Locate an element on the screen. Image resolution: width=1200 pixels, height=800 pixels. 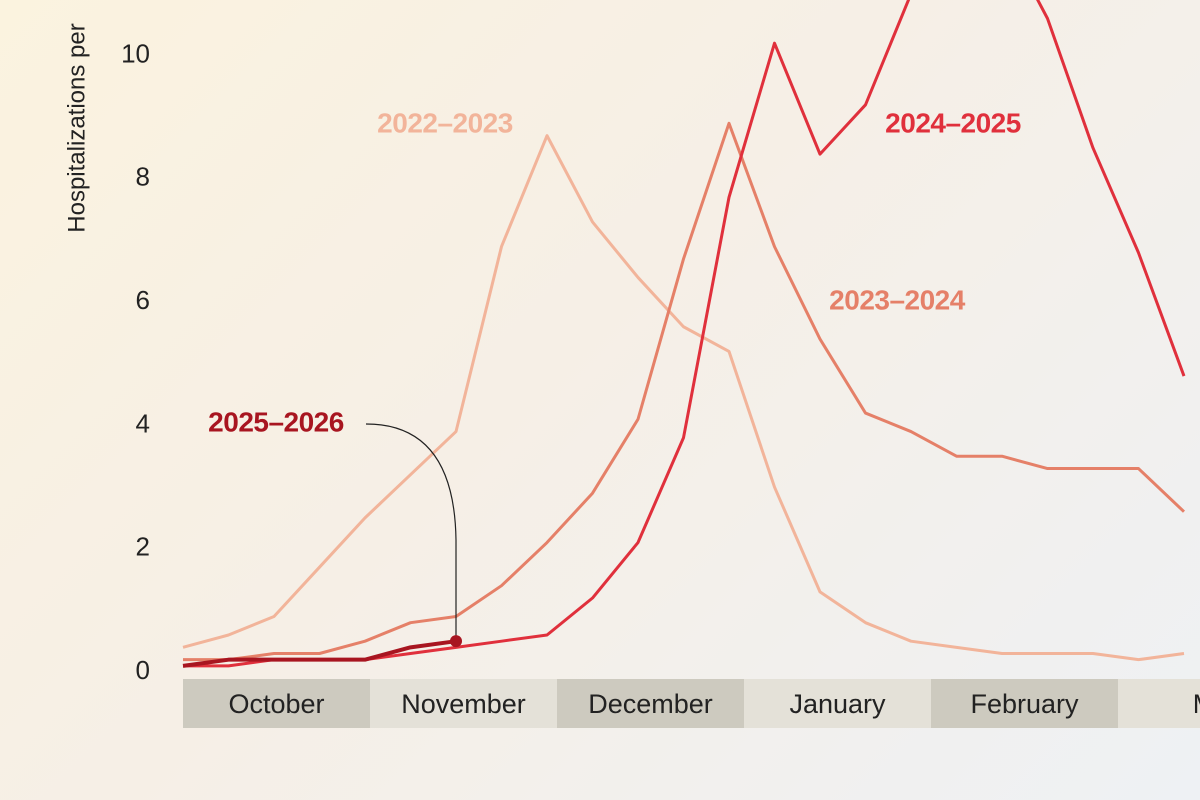
y-tick-label: 8 is located at coordinates (143, 177).